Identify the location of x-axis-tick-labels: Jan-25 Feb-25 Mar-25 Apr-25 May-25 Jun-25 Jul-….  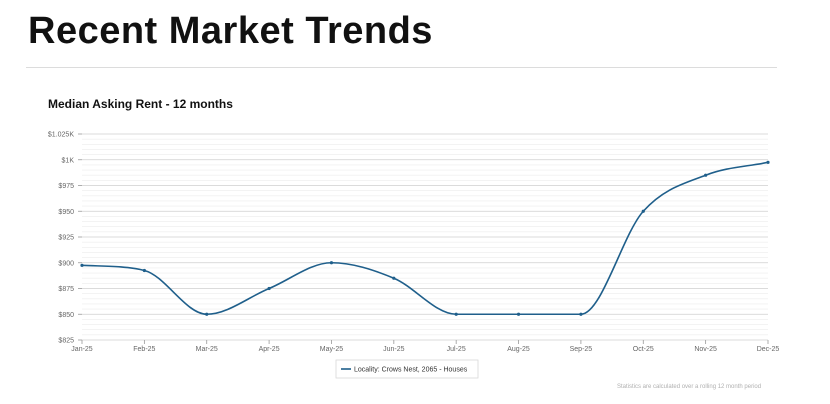
(425, 349).